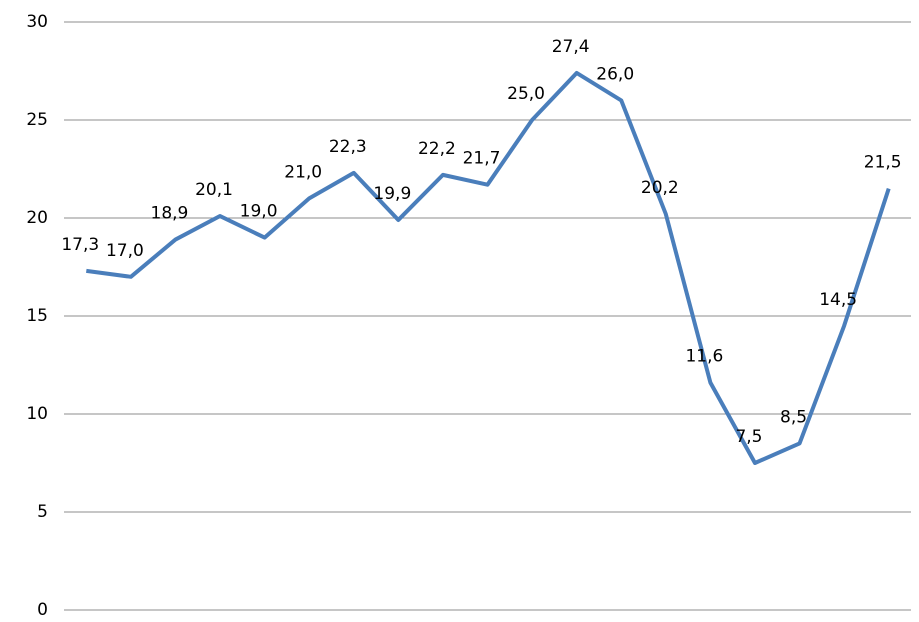 Image resolution: width=919 pixels, height=622 pixels. Describe the element at coordinates (348, 147) in the screenshot. I see `data-label: 22,3` at that location.